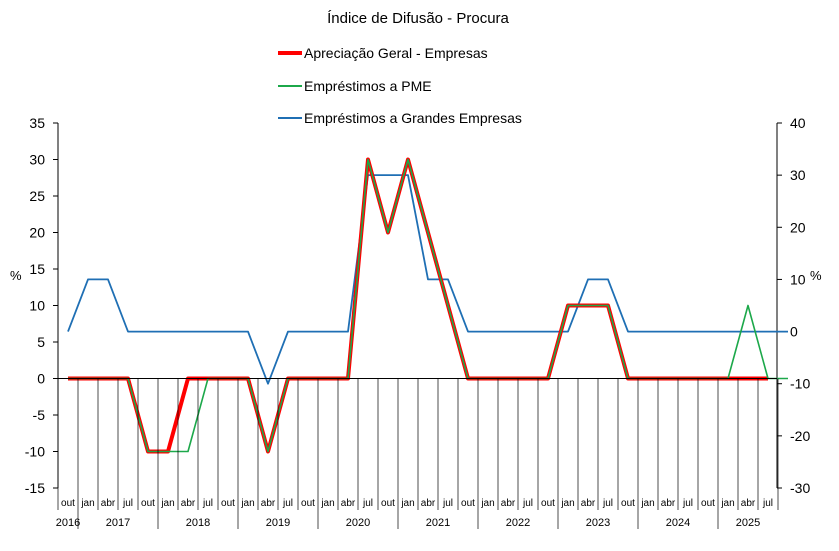 The image size is (839, 551). What do you see at coordinates (41, 342) in the screenshot?
I see `y-tick-label-left: 5` at bounding box center [41, 342].